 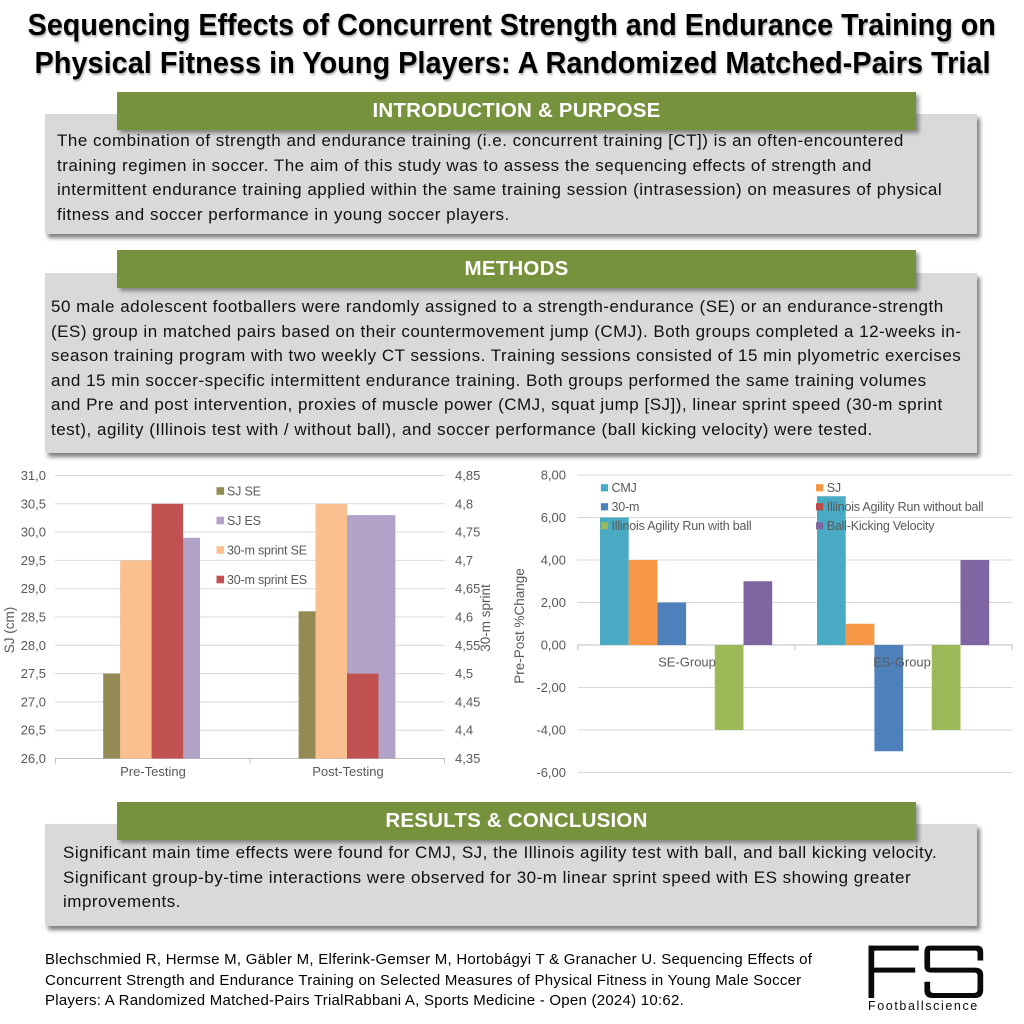 What do you see at coordinates (33, 532) in the screenshot?
I see `svg-text: 30,0` at bounding box center [33, 532].